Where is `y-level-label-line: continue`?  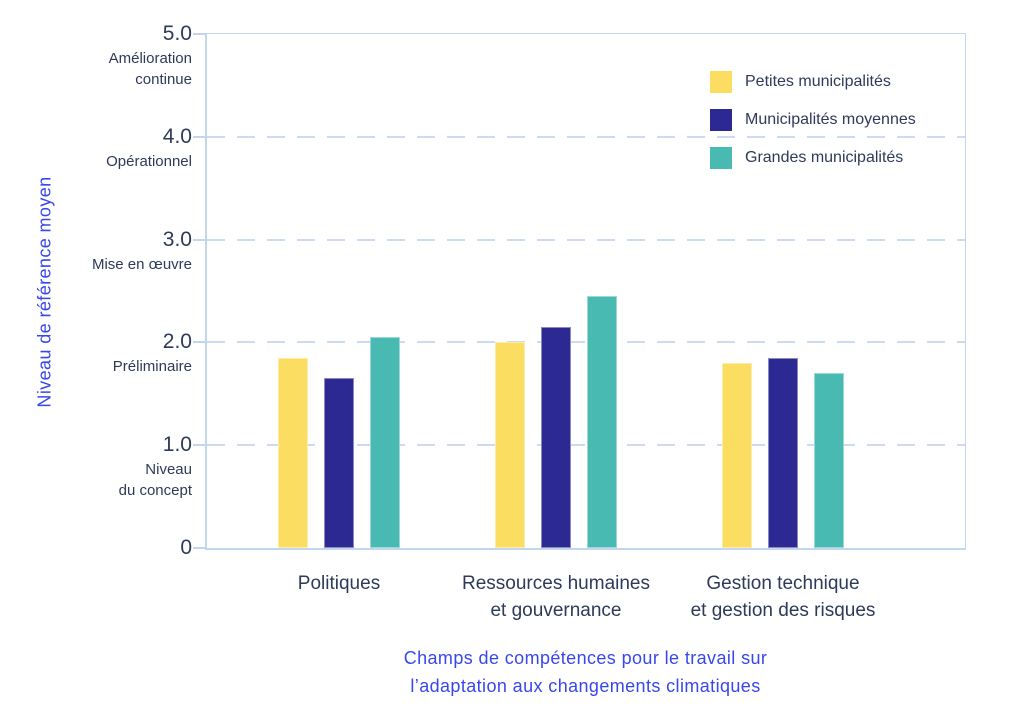 y-level-label-line: continue is located at coordinates (163, 79).